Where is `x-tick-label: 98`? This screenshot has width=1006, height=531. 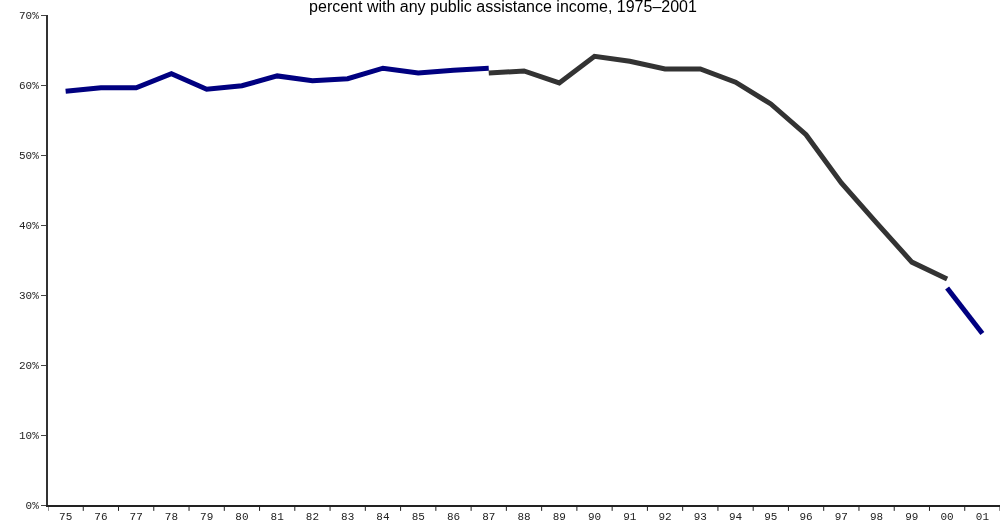
x-tick-label: 98 is located at coordinates (876, 517).